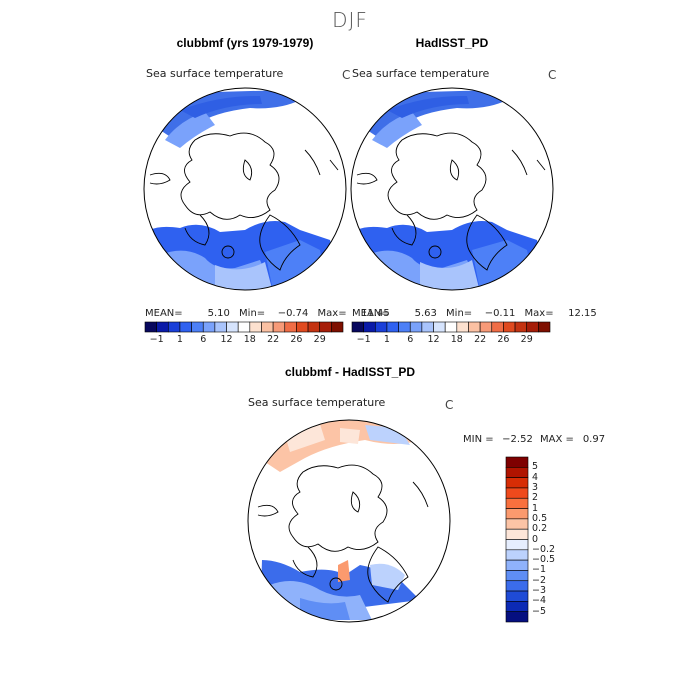  Describe the element at coordinates (503, 339) in the screenshot. I see `right-colorbar-tick-label: 26` at that location.